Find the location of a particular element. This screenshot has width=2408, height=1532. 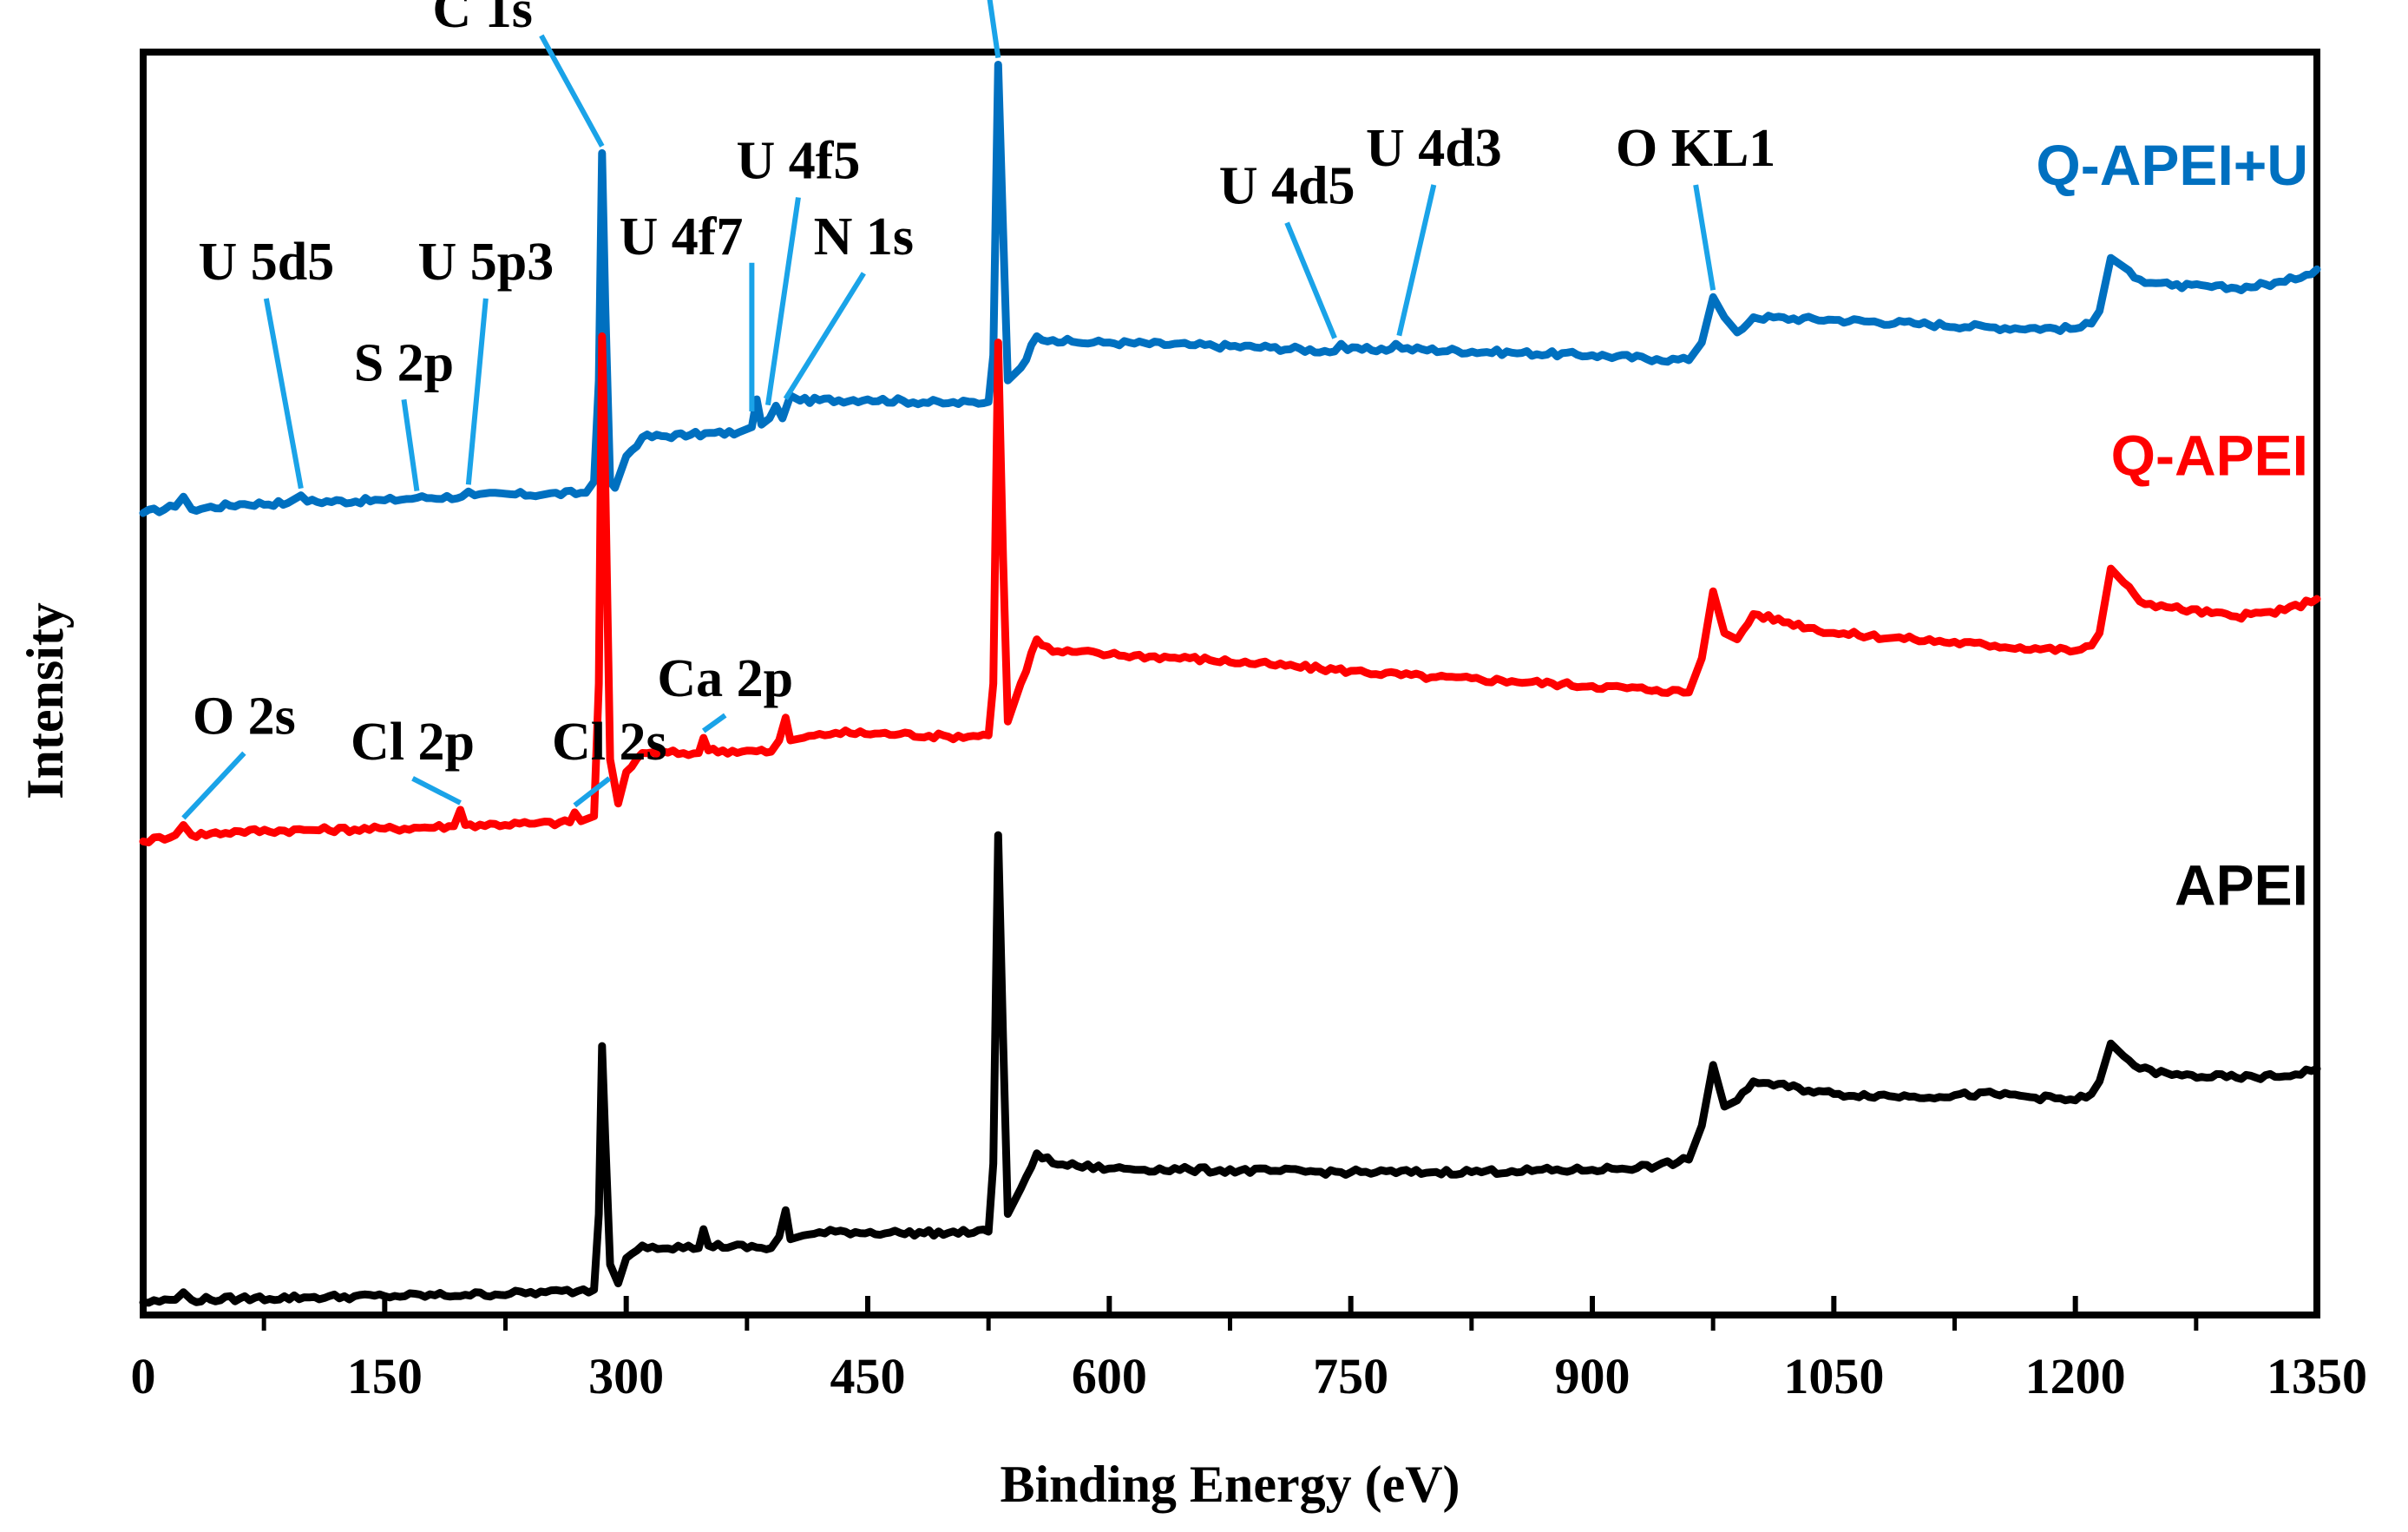

series-label: APEI is located at coordinates (2241, 884).